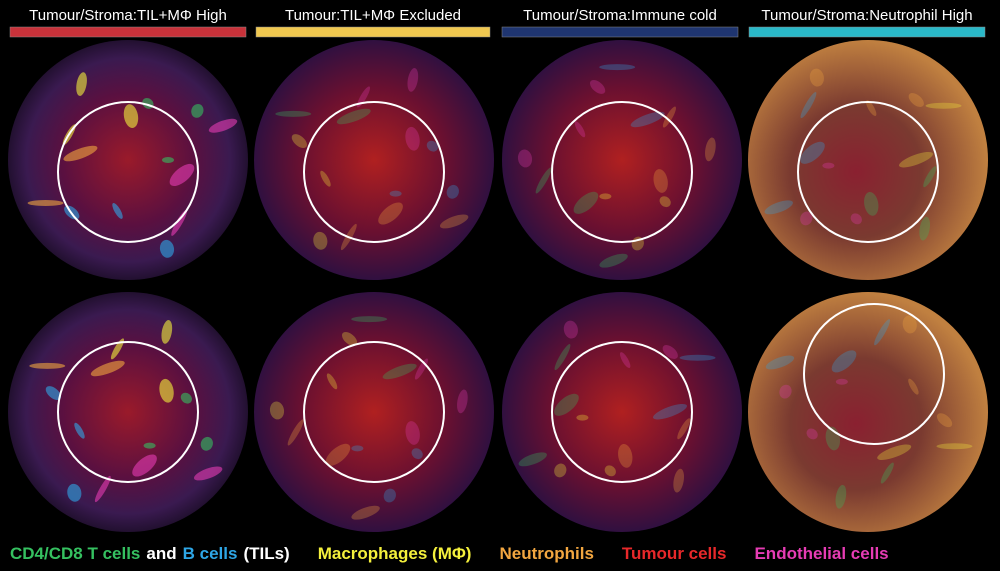 This screenshot has width=1000, height=571. What do you see at coordinates (674, 553) in the screenshot?
I see `legend-item: Tumour cells` at bounding box center [674, 553].